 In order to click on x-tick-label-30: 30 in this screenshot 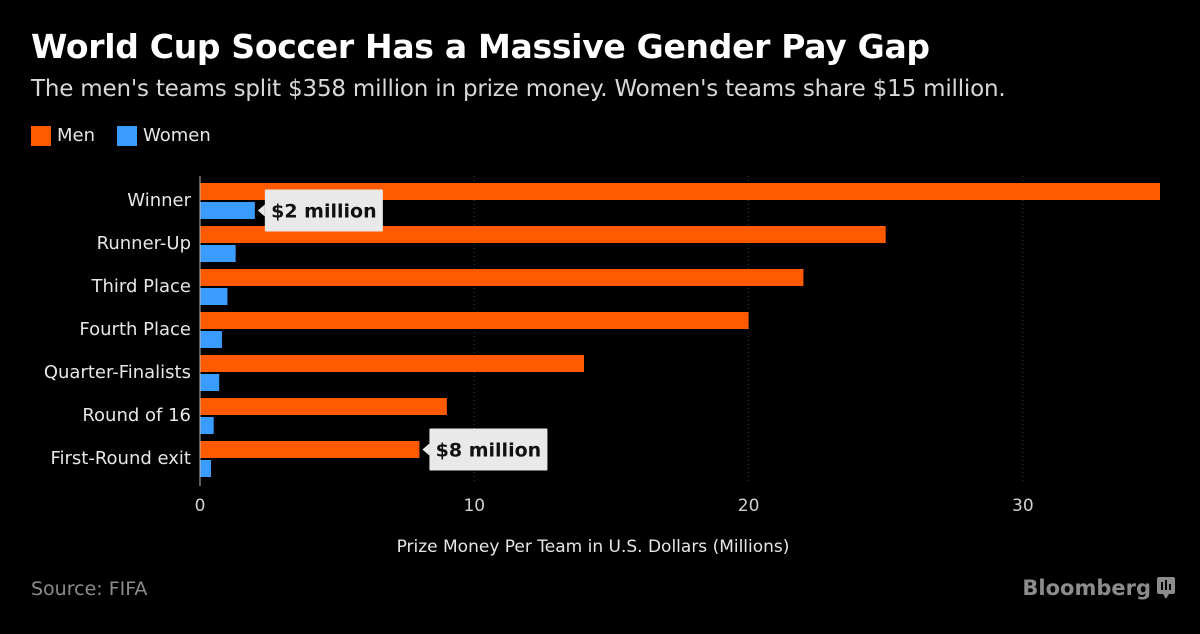, I will do `click(1023, 506)`.